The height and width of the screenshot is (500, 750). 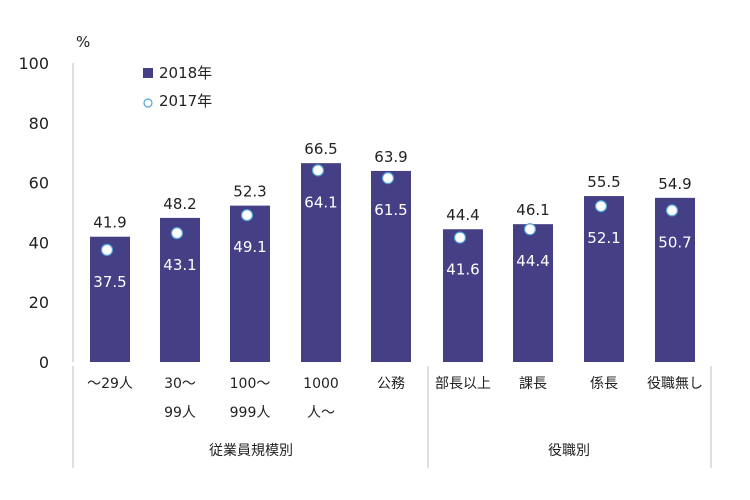 What do you see at coordinates (109, 223) in the screenshot?
I see `data-label-2018: 41.9` at bounding box center [109, 223].